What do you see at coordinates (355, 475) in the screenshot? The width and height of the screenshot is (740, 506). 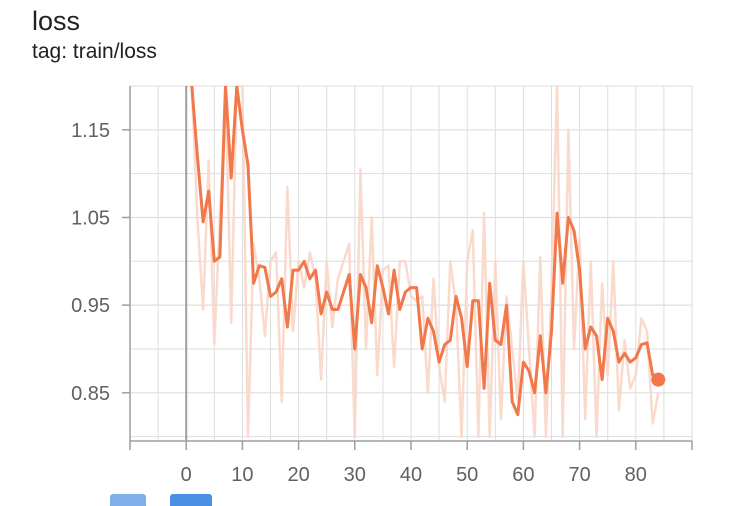 I see `x-tick-label: 30` at bounding box center [355, 475].